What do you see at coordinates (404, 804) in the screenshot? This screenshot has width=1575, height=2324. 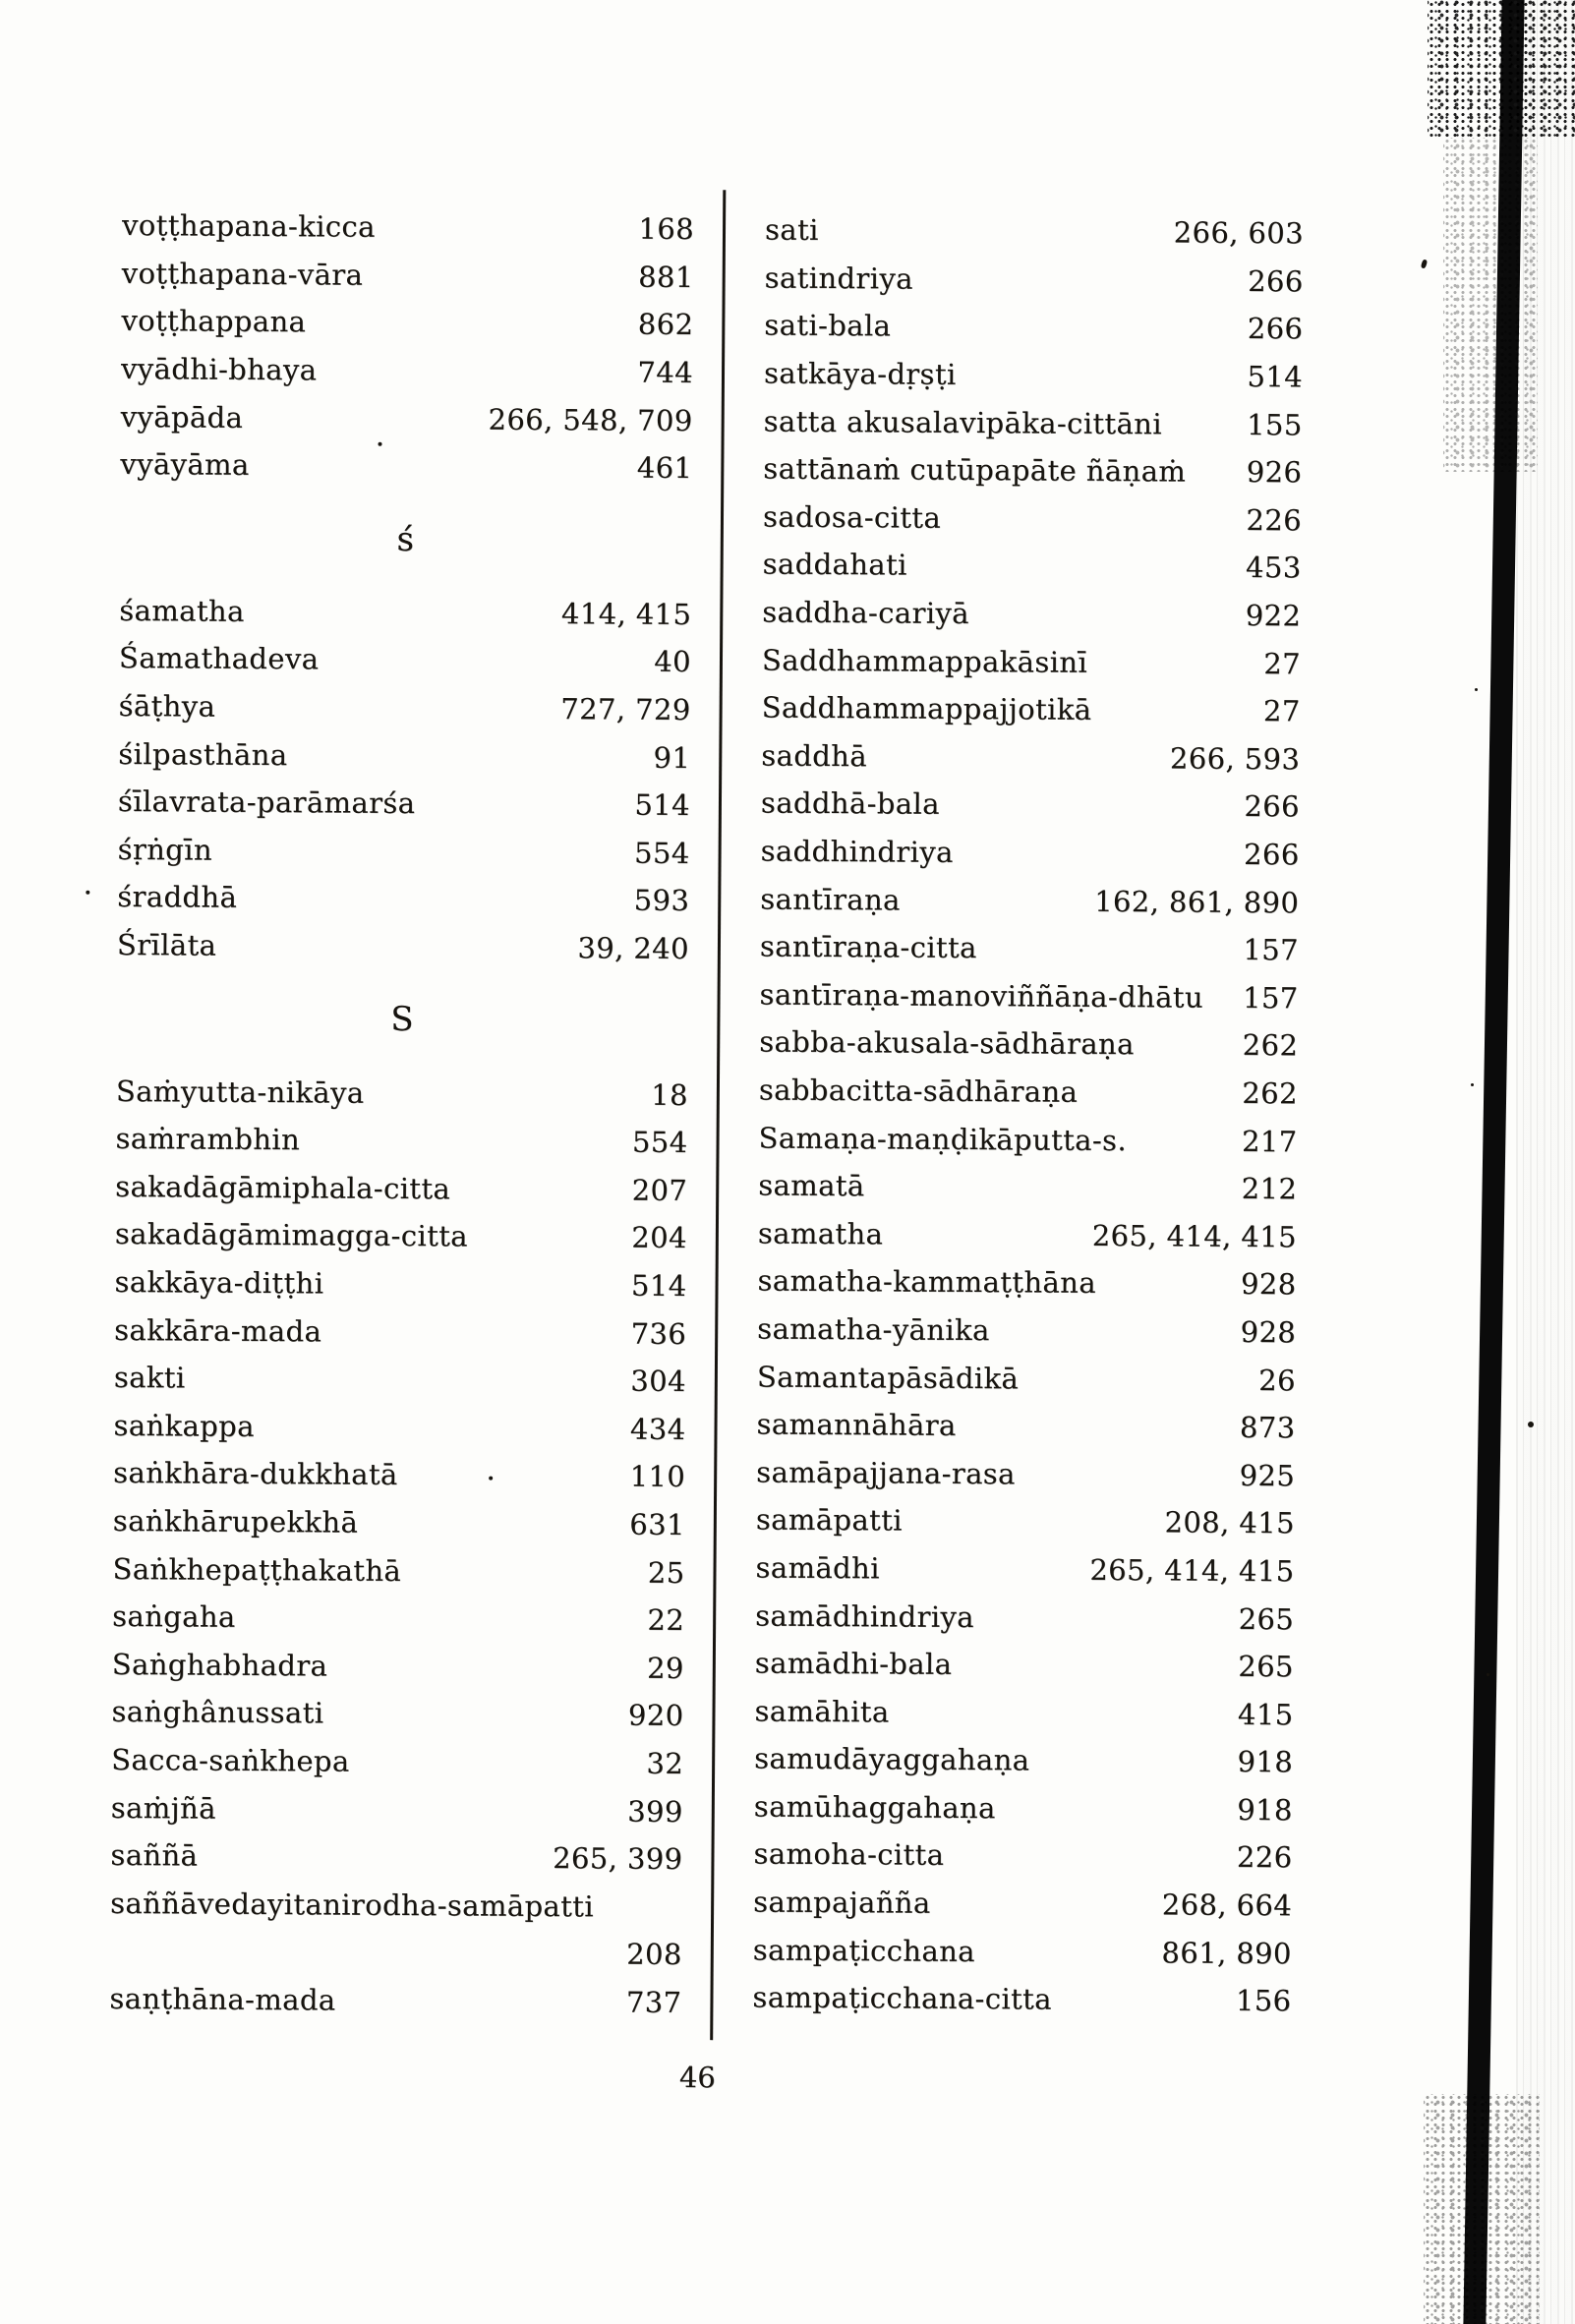 I see `index-entry: śīlavrata-parāmarśa 514` at bounding box center [404, 804].